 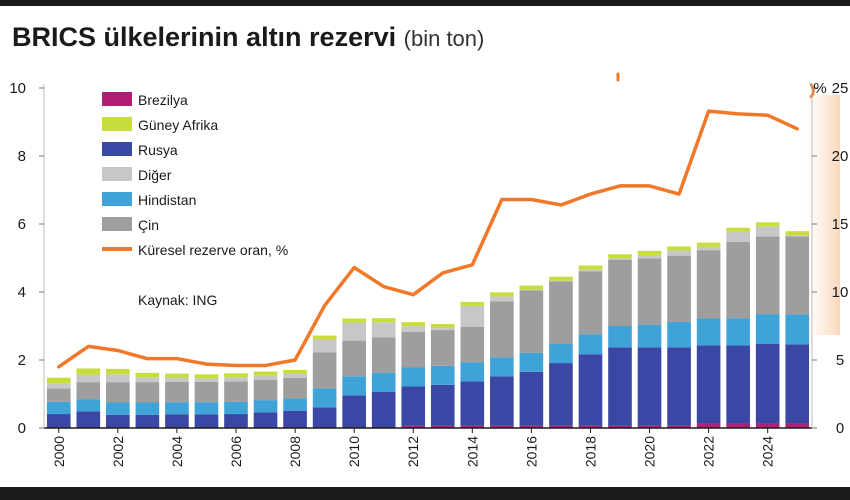 What do you see at coordinates (324, 346) in the screenshot?
I see `bar-segment-Diğer-2009` at bounding box center [324, 346].